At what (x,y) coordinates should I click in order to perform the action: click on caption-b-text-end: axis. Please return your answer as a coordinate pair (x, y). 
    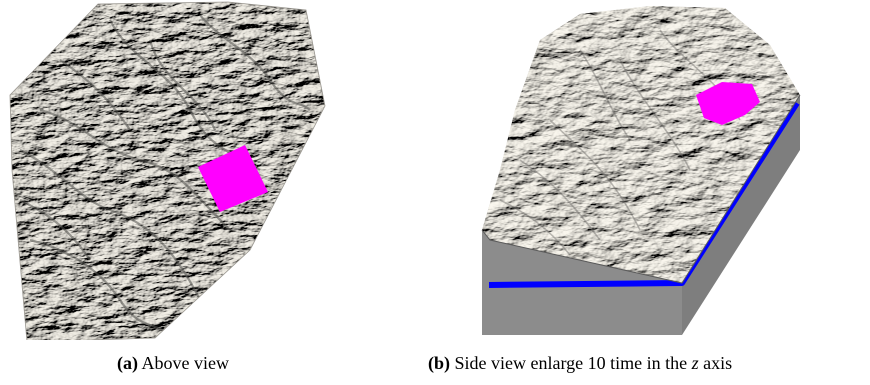
    Looking at the image, I should click on (718, 363).